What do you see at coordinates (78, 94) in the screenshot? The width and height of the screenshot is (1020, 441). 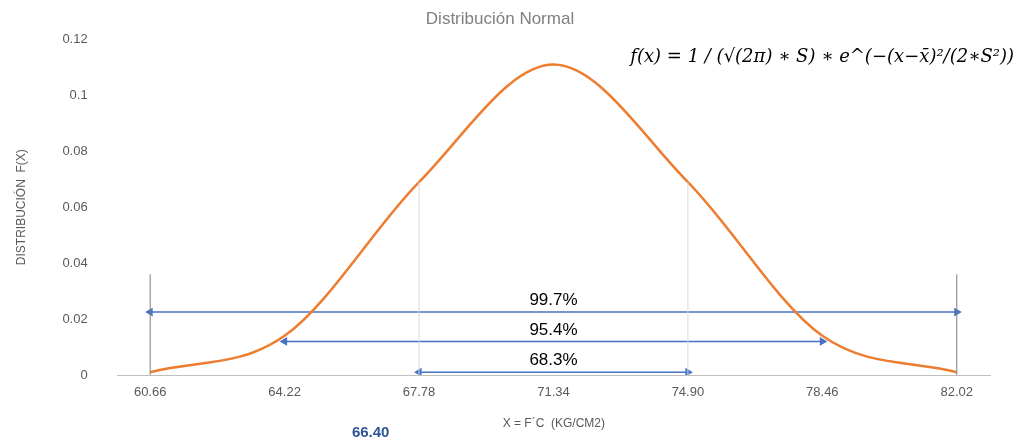 I see `y-tick-label: 0.1` at bounding box center [78, 94].